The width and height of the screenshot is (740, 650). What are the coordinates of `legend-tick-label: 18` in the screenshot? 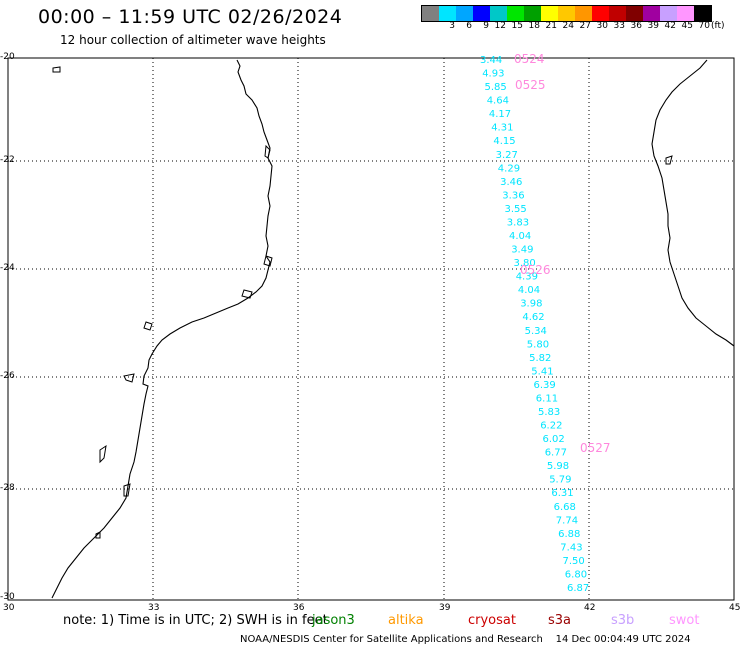 It's located at (534, 26).